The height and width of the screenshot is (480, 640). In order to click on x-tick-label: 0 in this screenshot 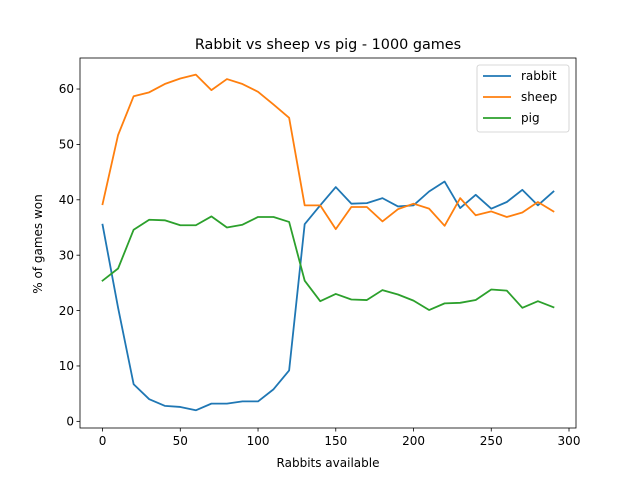, I will do `click(103, 441)`.